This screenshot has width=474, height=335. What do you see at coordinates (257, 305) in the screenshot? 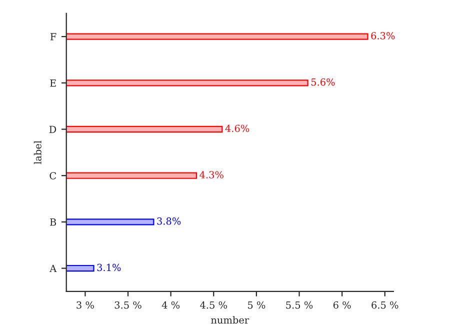
I see `x-tick-label: 5 %` at bounding box center [257, 305].